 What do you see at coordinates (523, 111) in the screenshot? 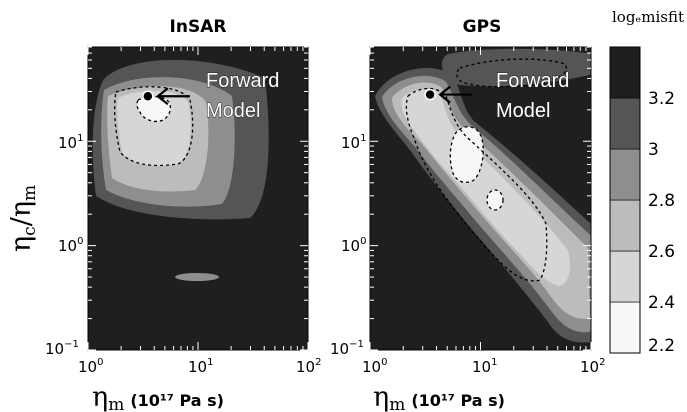
I see `gps-forward-model-label-2: Model` at bounding box center [523, 111].